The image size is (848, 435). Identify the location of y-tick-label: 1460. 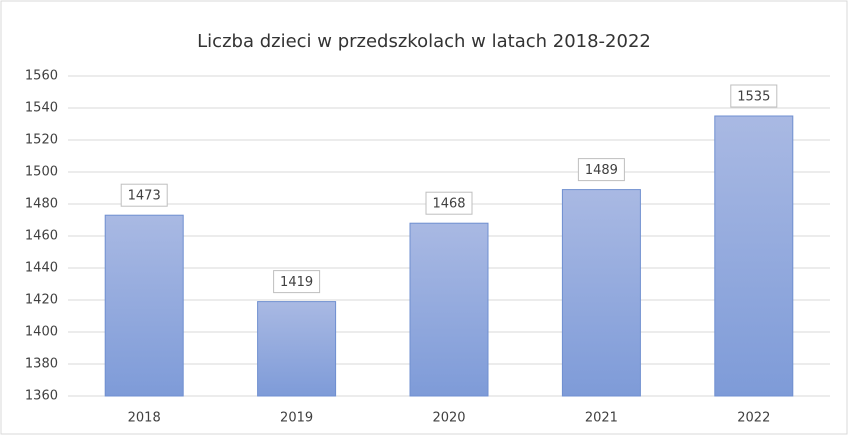
(41, 236).